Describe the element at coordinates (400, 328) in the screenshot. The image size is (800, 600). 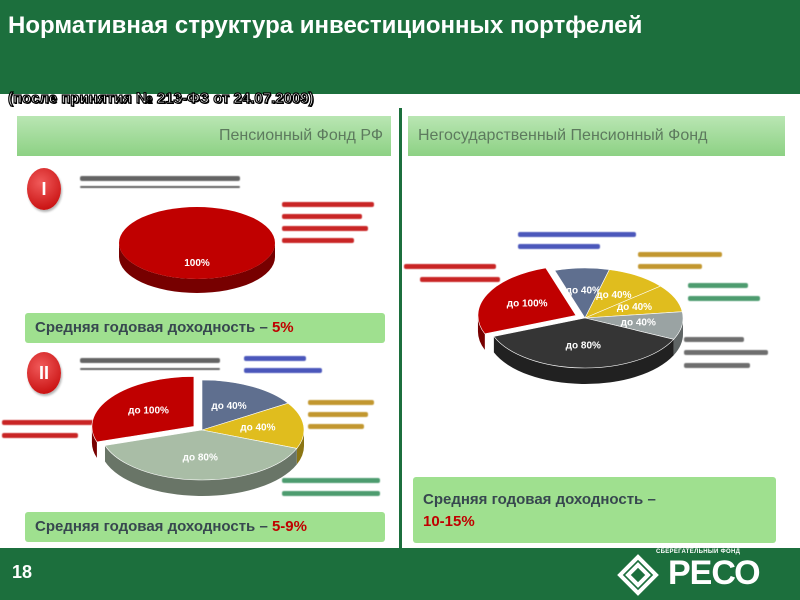
I see `column-divider` at that location.